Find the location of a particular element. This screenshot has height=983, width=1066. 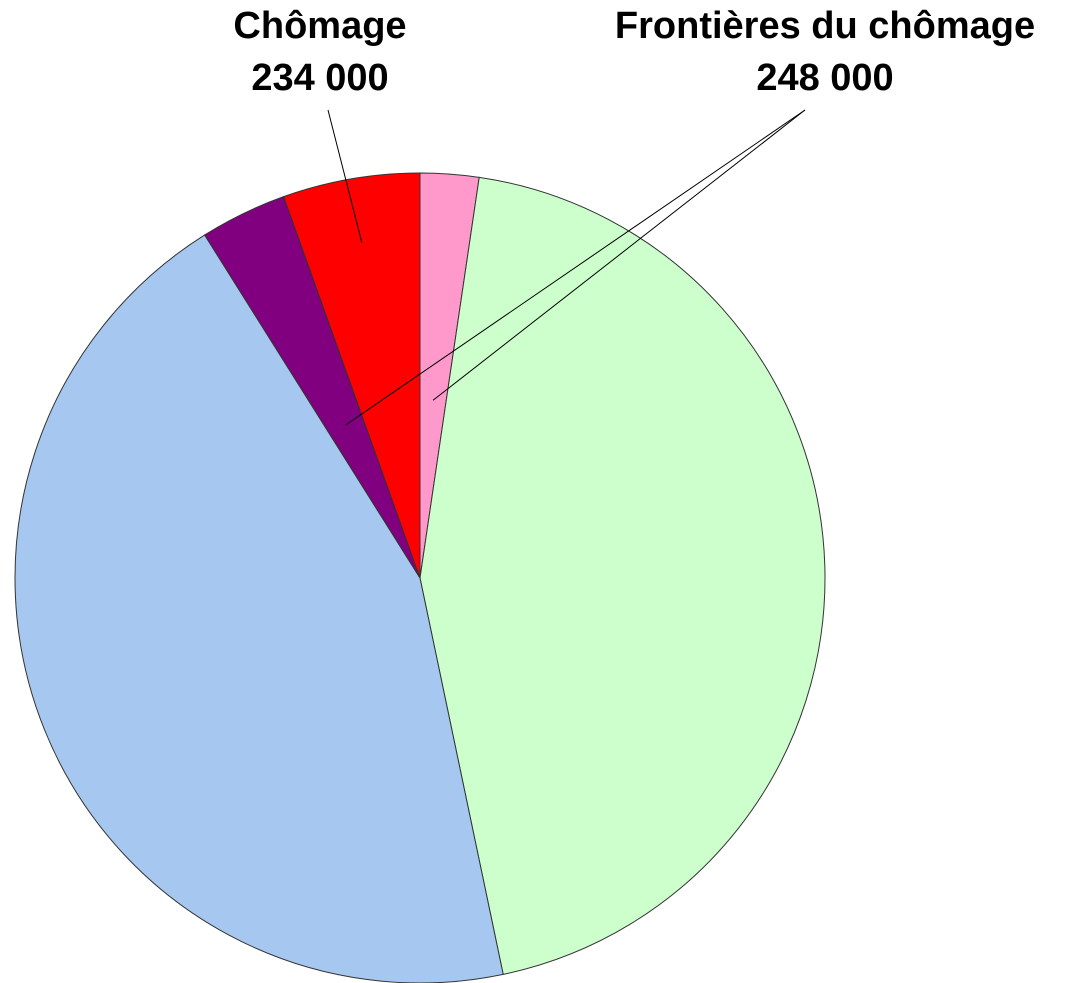

annotation-text: Frontières du chômage is located at coordinates (825, 26).